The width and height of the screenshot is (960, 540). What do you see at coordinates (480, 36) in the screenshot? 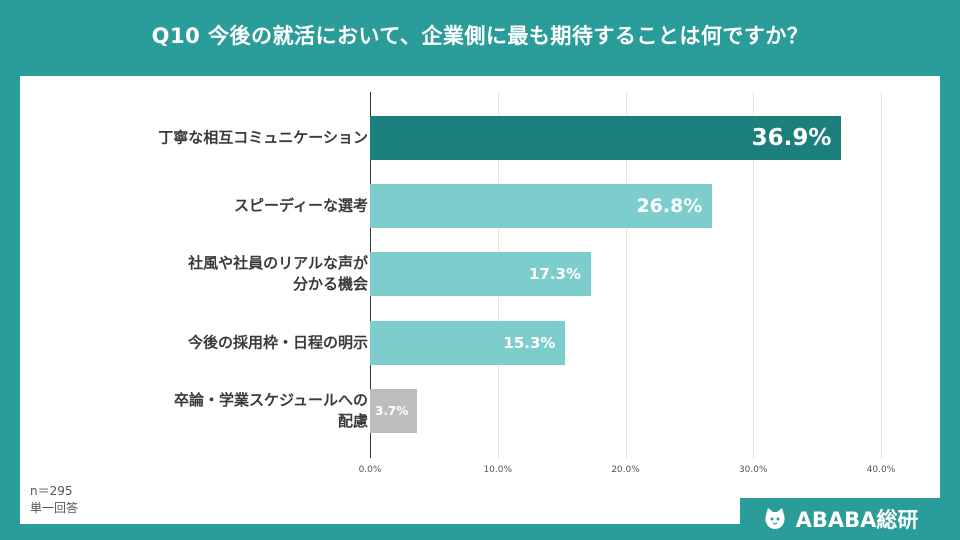
I see `page-title: Q10 今後の就活において、企業側に最も期待することは何ですか？` at bounding box center [480, 36].